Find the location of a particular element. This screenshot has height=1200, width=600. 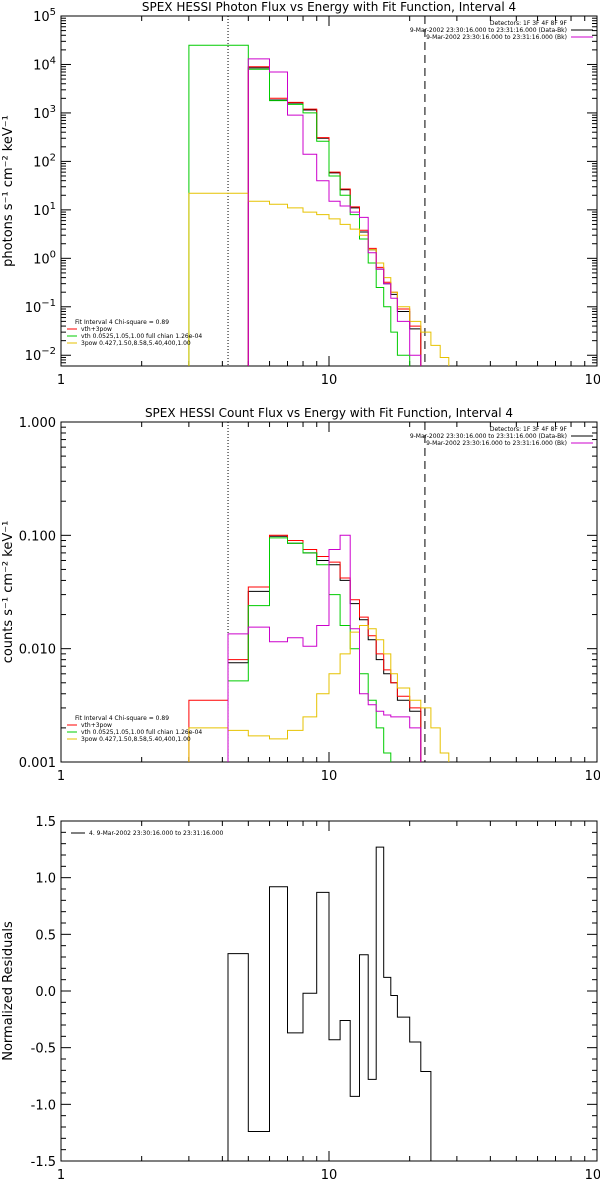

y-axis-label: Normalized Residuals is located at coordinates (8, 991).